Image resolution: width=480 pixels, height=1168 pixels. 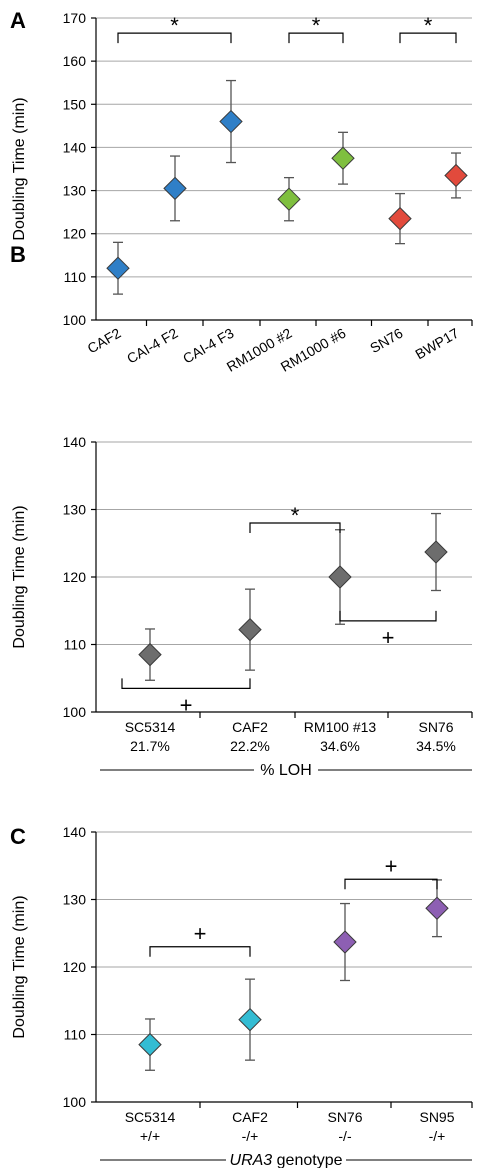 What do you see at coordinates (340, 727) in the screenshot?
I see `x-category-label: RM100 #13` at bounding box center [340, 727].